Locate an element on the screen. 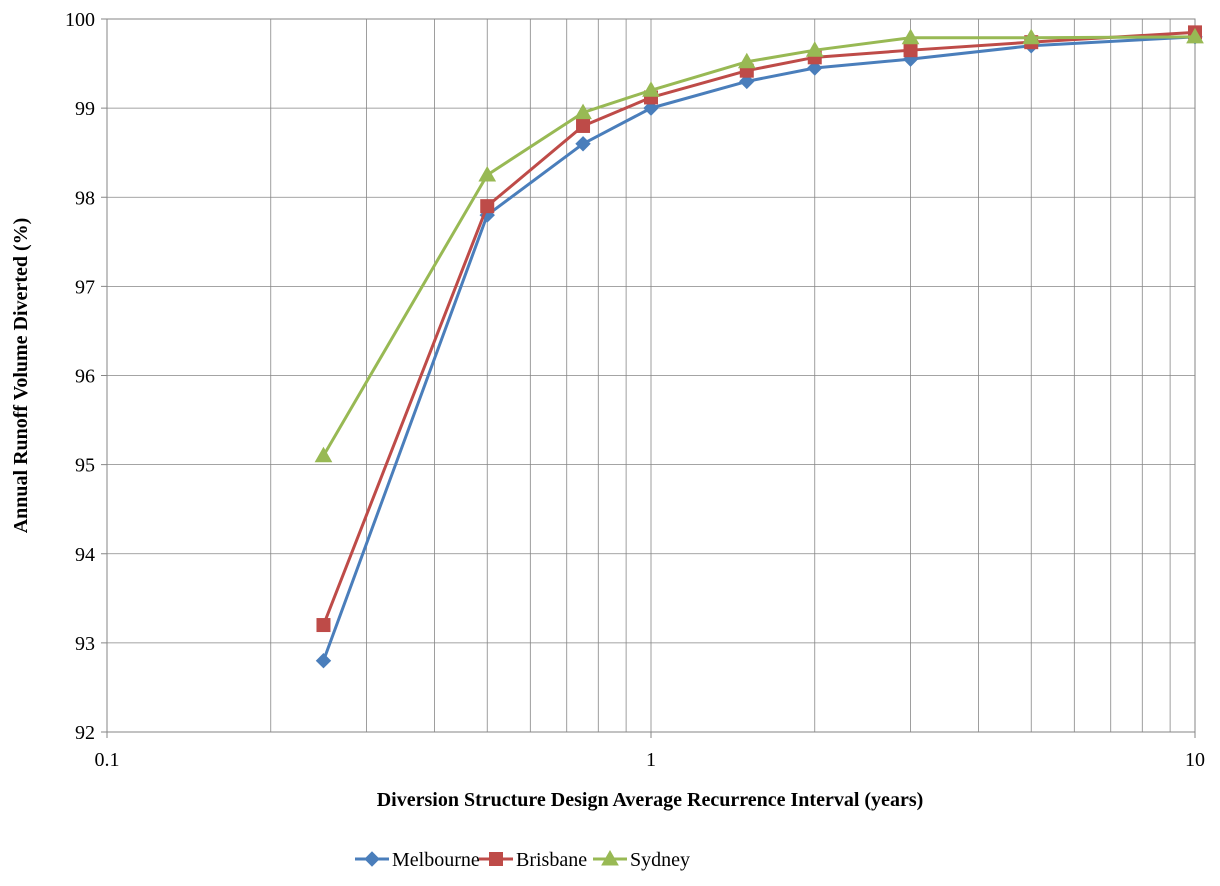  legend: Melbourne Brisbane Sydney is located at coordinates (522, 860).